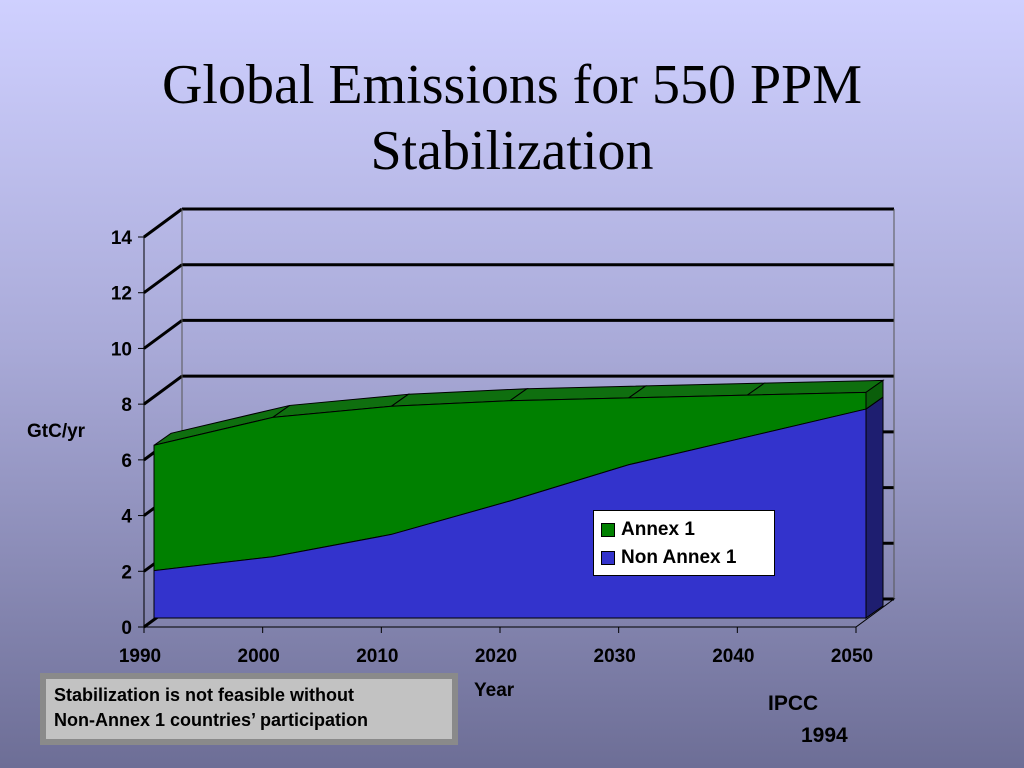 This screenshot has width=1024, height=768. What do you see at coordinates (204, 695) in the screenshot?
I see `note-line-1: Stabilization is not feasible without` at bounding box center [204, 695].